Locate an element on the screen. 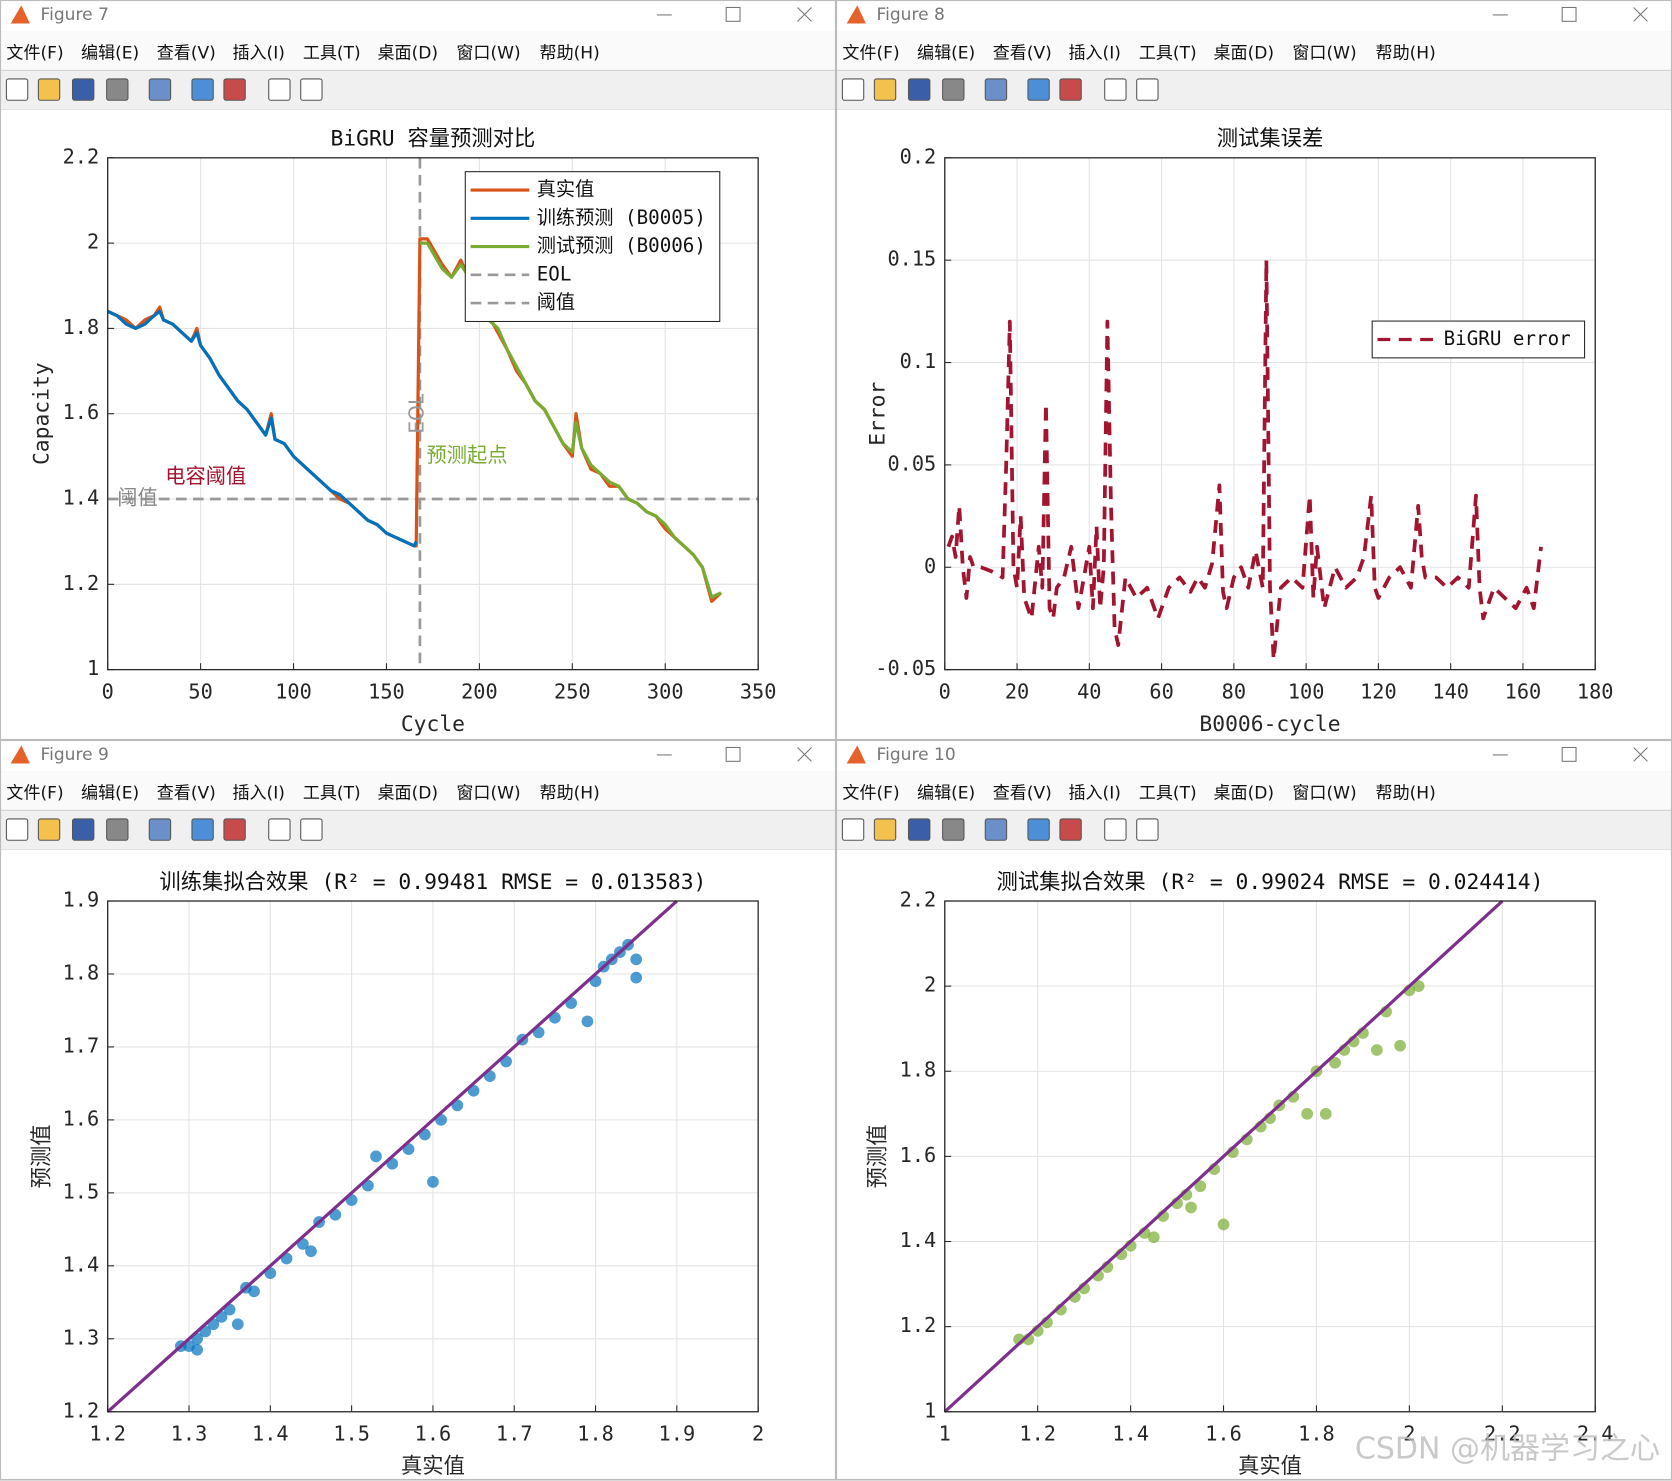  x-axis-label: B0006-cycle is located at coordinates (1269, 724).